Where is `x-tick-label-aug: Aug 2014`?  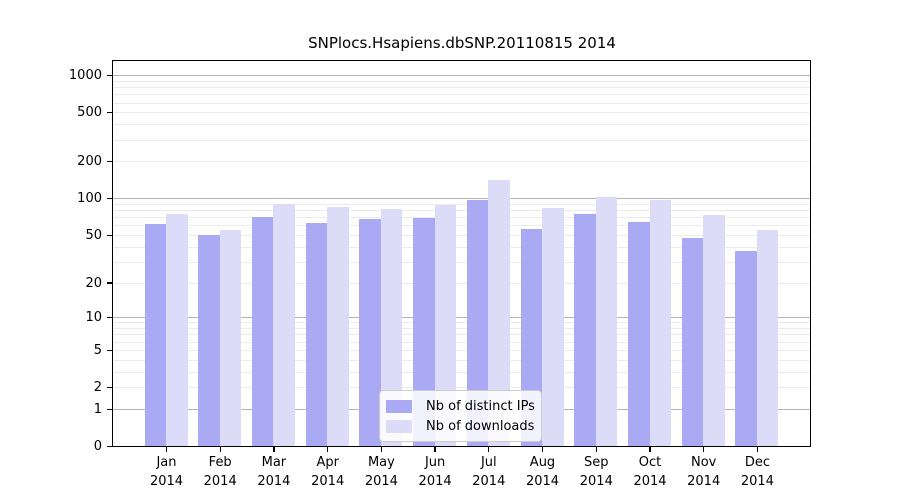
x-tick-label-aug: Aug 2014 is located at coordinates (542, 472).